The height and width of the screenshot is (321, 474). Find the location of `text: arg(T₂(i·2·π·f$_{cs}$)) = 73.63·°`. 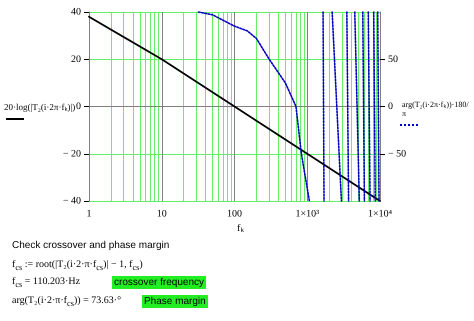

text: arg(T₂(i·2·π·f$_{cs}$)) = 73.63·° is located at coordinates (67, 301).